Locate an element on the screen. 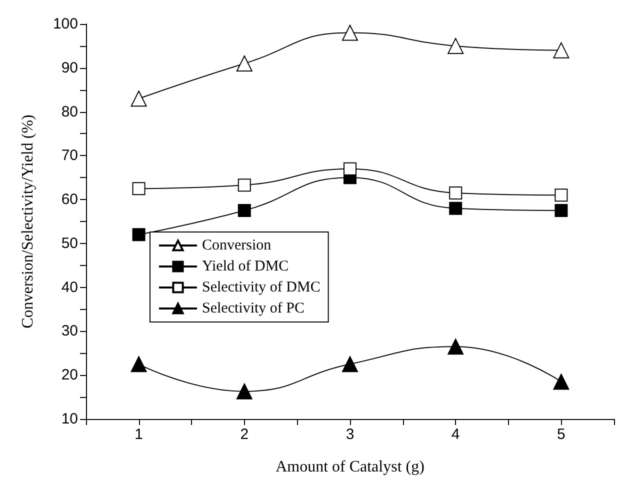 The image size is (622, 483). x-axis-title: Amount of Catalyst (g) is located at coordinates (350, 467).